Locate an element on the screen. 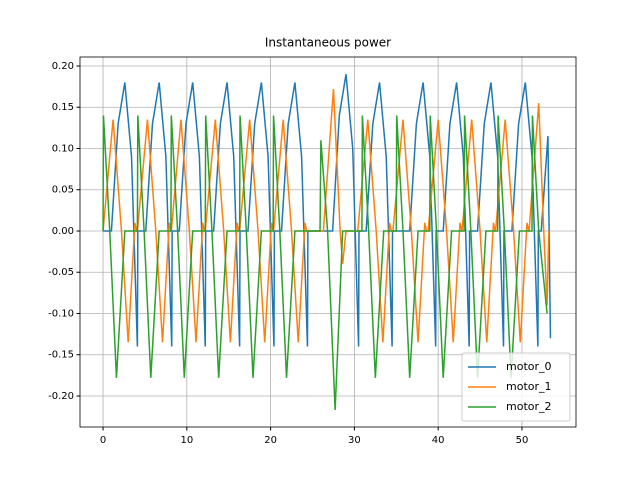 Image resolution: width=640 pixels, height=484 pixels. x-tick-label: 50 is located at coordinates (522, 440).